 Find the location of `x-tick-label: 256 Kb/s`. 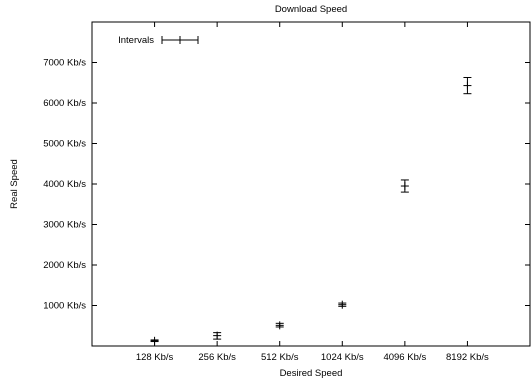

x-tick-label: 256 Kb/s is located at coordinates (217, 357).